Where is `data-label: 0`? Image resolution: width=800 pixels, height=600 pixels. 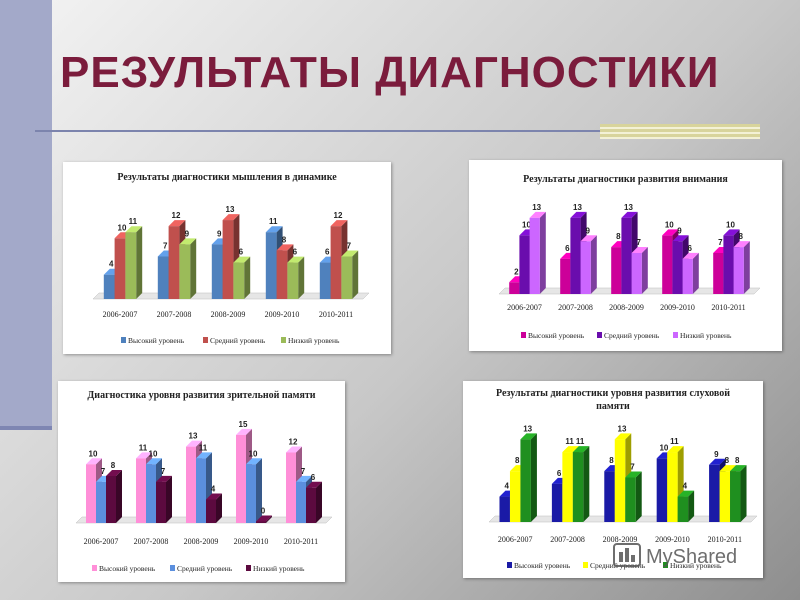
data-label: 0 is located at coordinates (263, 511).